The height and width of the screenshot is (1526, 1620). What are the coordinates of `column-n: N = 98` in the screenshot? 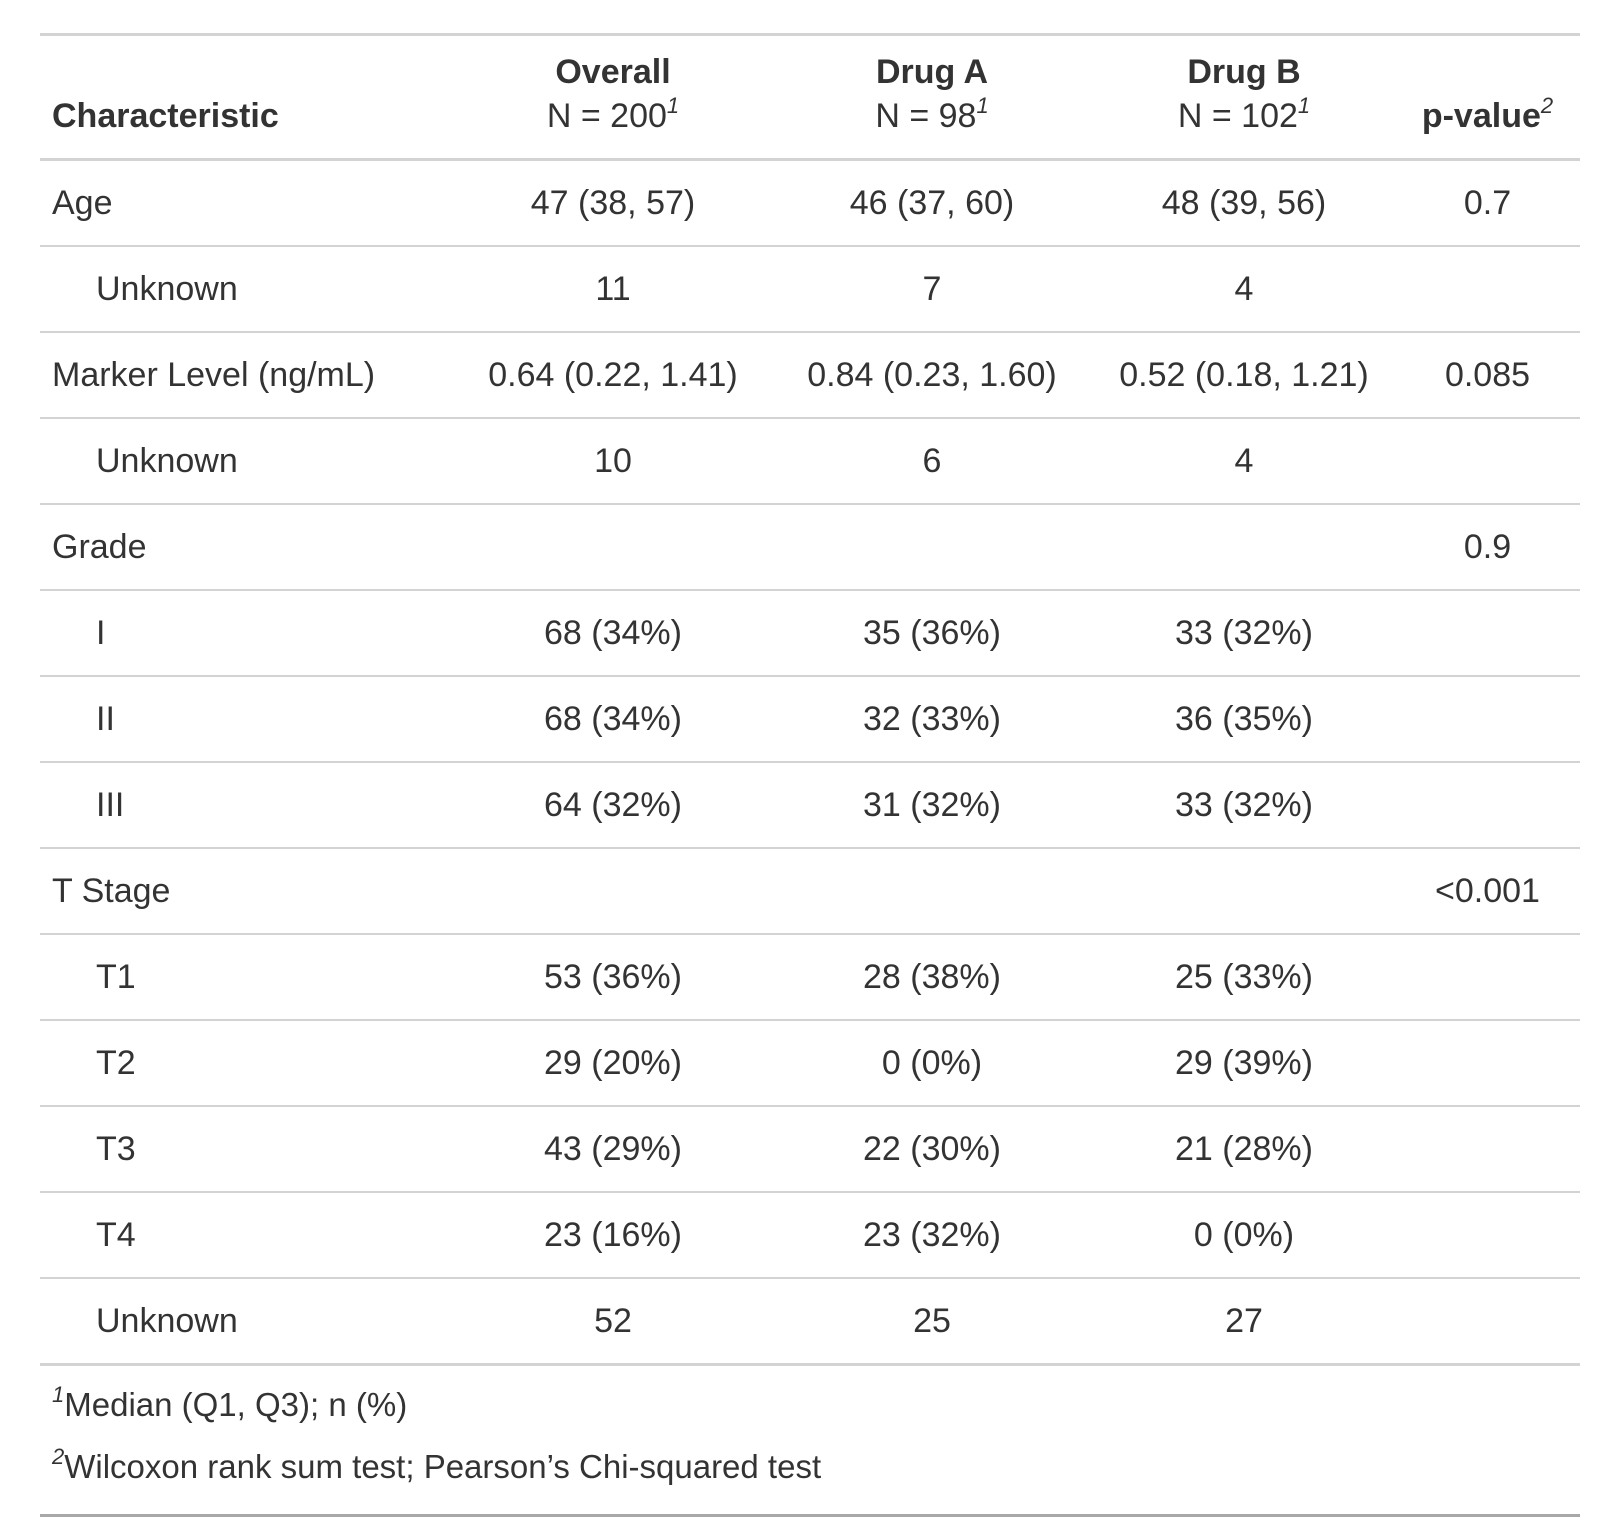 It's located at (926, 116).